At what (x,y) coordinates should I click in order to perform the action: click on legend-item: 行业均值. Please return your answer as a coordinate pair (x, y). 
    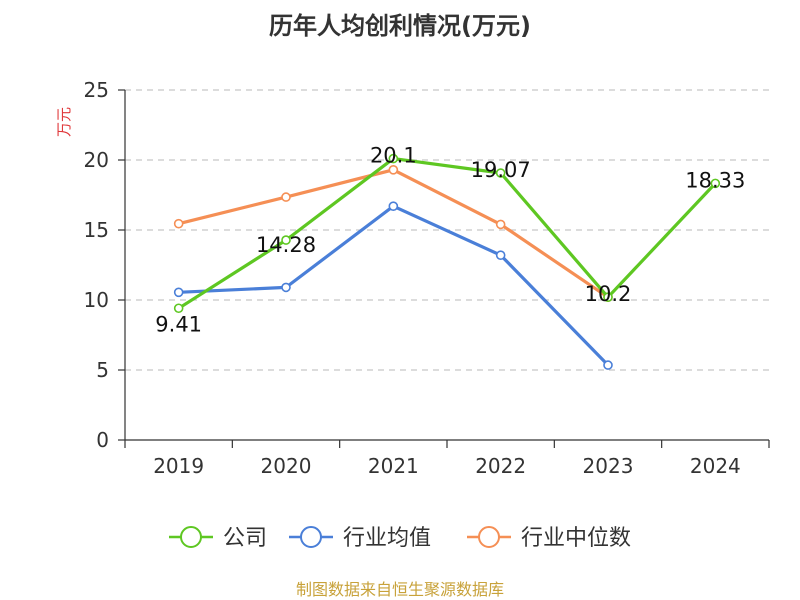
    Looking at the image, I should click on (360, 538).